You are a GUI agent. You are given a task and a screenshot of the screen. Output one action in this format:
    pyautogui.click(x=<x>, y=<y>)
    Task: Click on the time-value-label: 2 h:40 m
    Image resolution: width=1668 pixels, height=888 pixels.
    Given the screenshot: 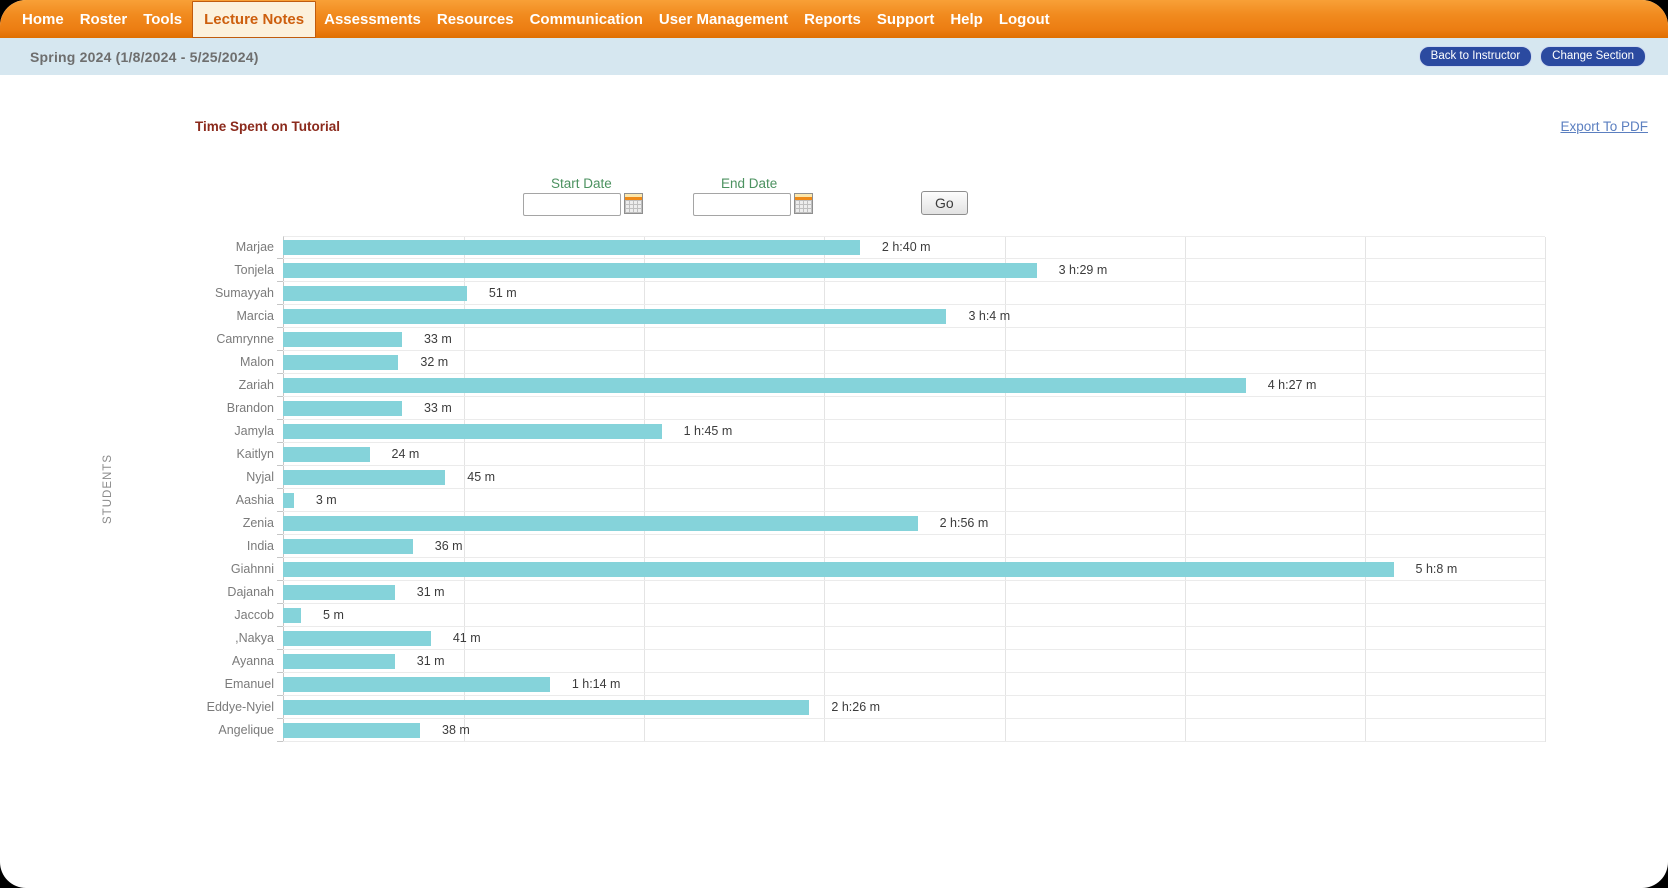 What is the action you would take?
    pyautogui.click(x=906, y=247)
    